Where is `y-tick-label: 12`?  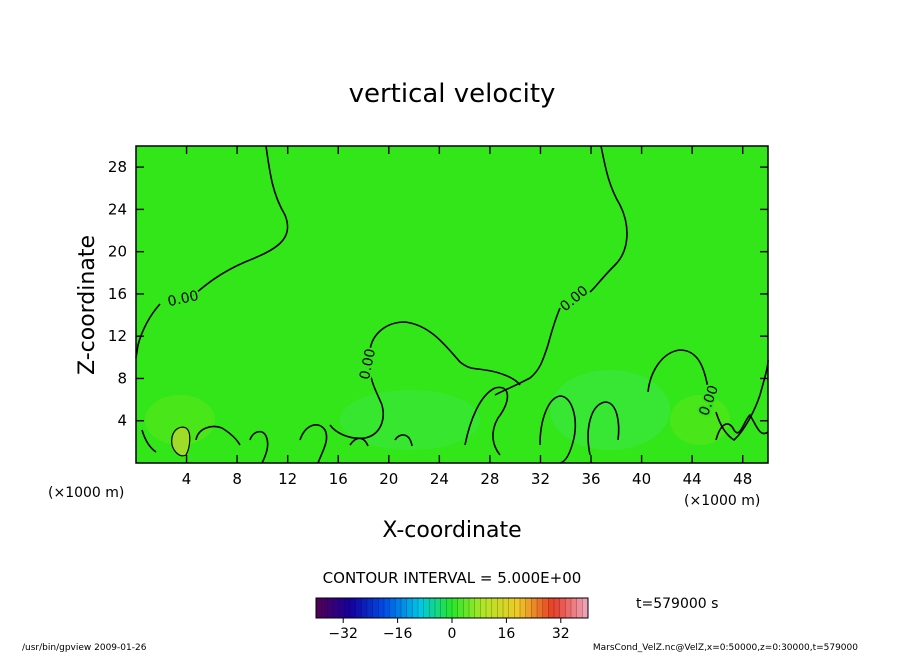
y-tick-label: 12 is located at coordinates (117, 336).